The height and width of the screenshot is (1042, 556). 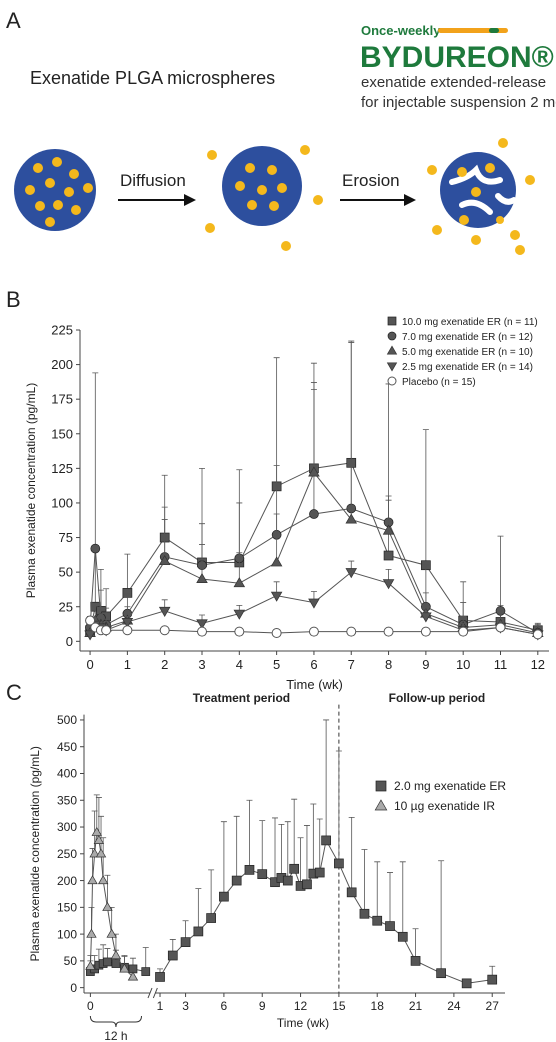 I want to click on x-tick-label: 0, so click(x=90, y=1006).